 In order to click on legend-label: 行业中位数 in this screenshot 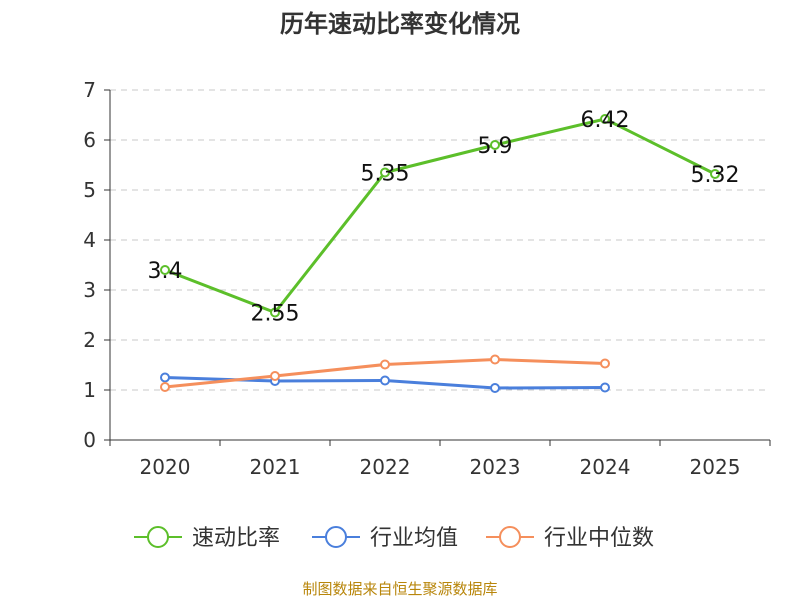, I will do `click(599, 538)`.